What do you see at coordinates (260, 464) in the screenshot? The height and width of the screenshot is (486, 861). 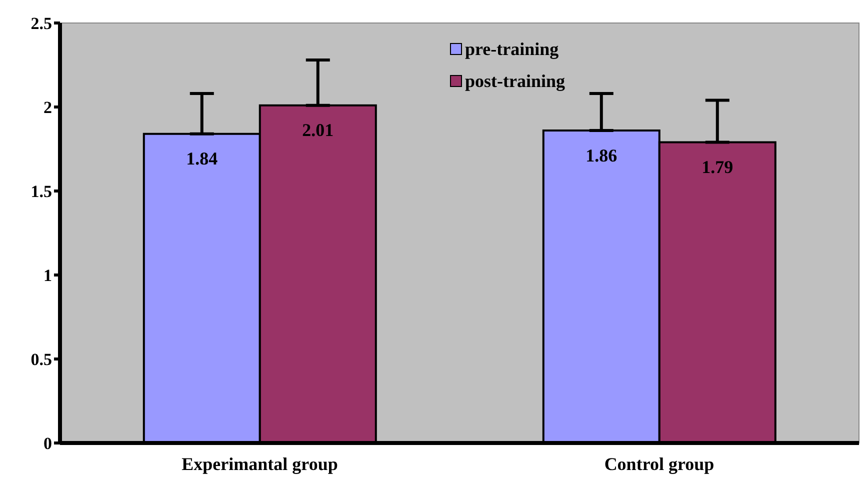 I see `x-tick-label: Experimantal group` at bounding box center [260, 464].